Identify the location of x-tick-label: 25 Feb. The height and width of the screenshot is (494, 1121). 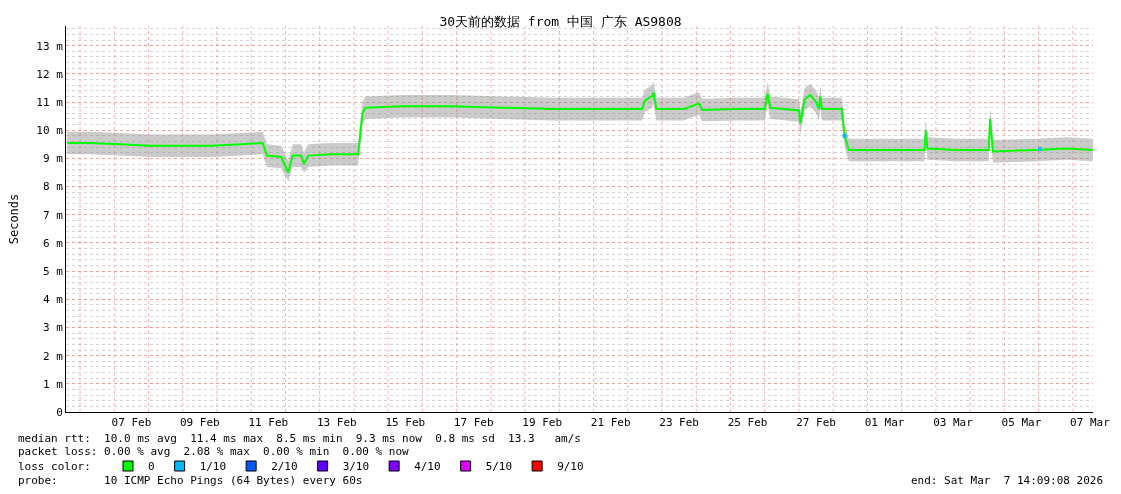
(747, 423).